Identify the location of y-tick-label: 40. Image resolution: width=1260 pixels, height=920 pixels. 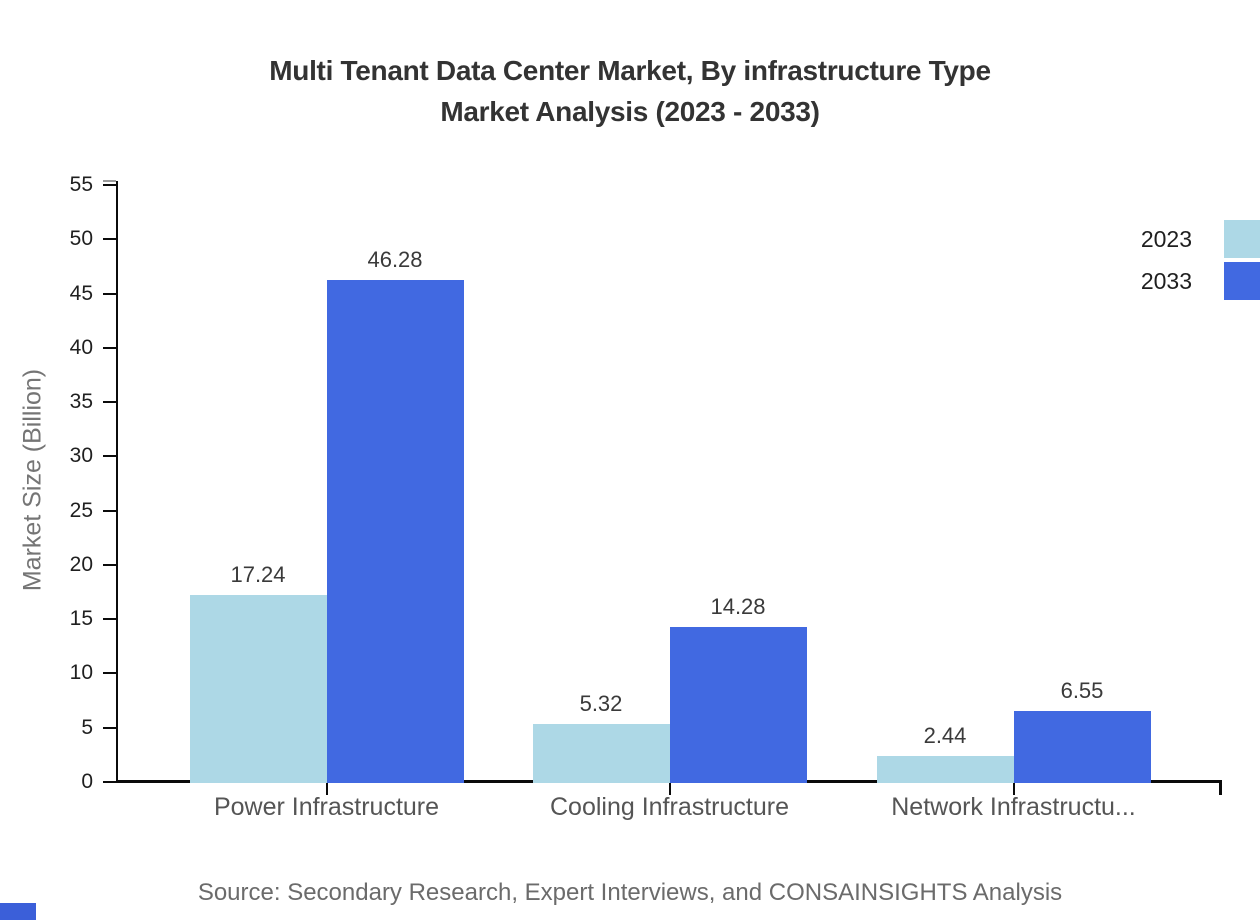
(81, 347).